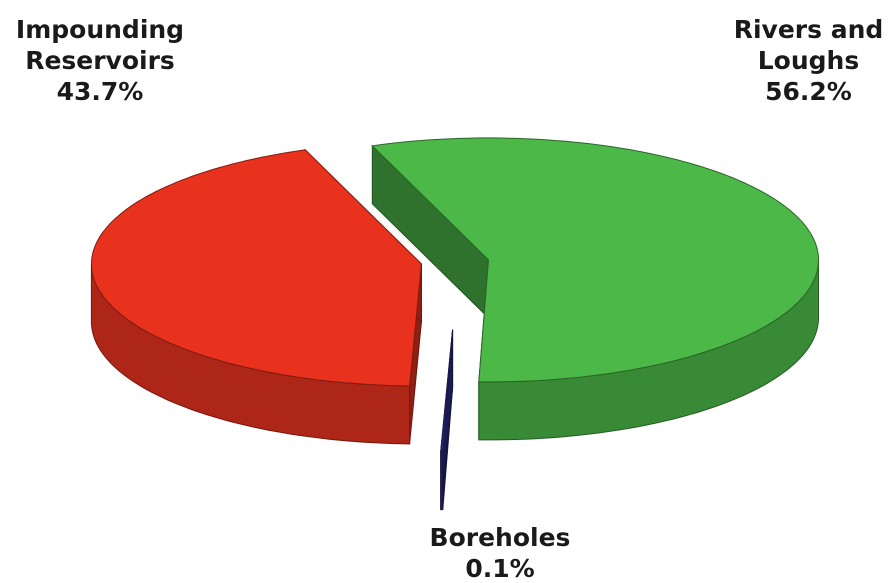  What do you see at coordinates (500, 568) in the screenshot?
I see `value-label: 0.1%` at bounding box center [500, 568].